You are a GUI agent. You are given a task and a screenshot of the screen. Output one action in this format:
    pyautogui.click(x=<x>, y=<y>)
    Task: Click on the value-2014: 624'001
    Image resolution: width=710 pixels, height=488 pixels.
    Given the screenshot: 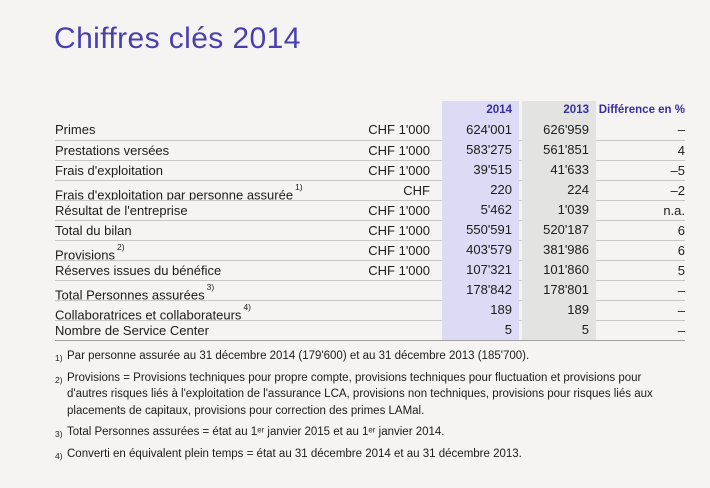 What is the action you would take?
    pyautogui.click(x=480, y=130)
    